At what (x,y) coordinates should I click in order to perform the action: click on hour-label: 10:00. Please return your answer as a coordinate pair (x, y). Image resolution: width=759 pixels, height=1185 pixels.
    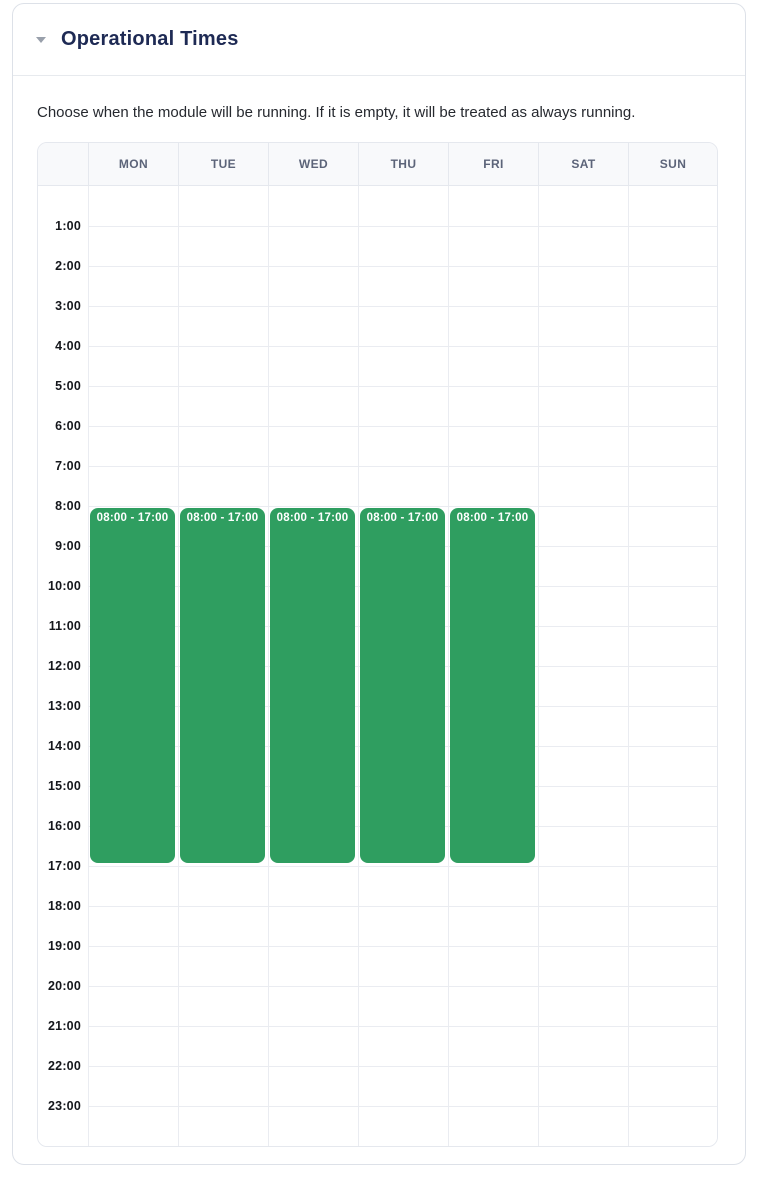
    Looking at the image, I should click on (64, 586).